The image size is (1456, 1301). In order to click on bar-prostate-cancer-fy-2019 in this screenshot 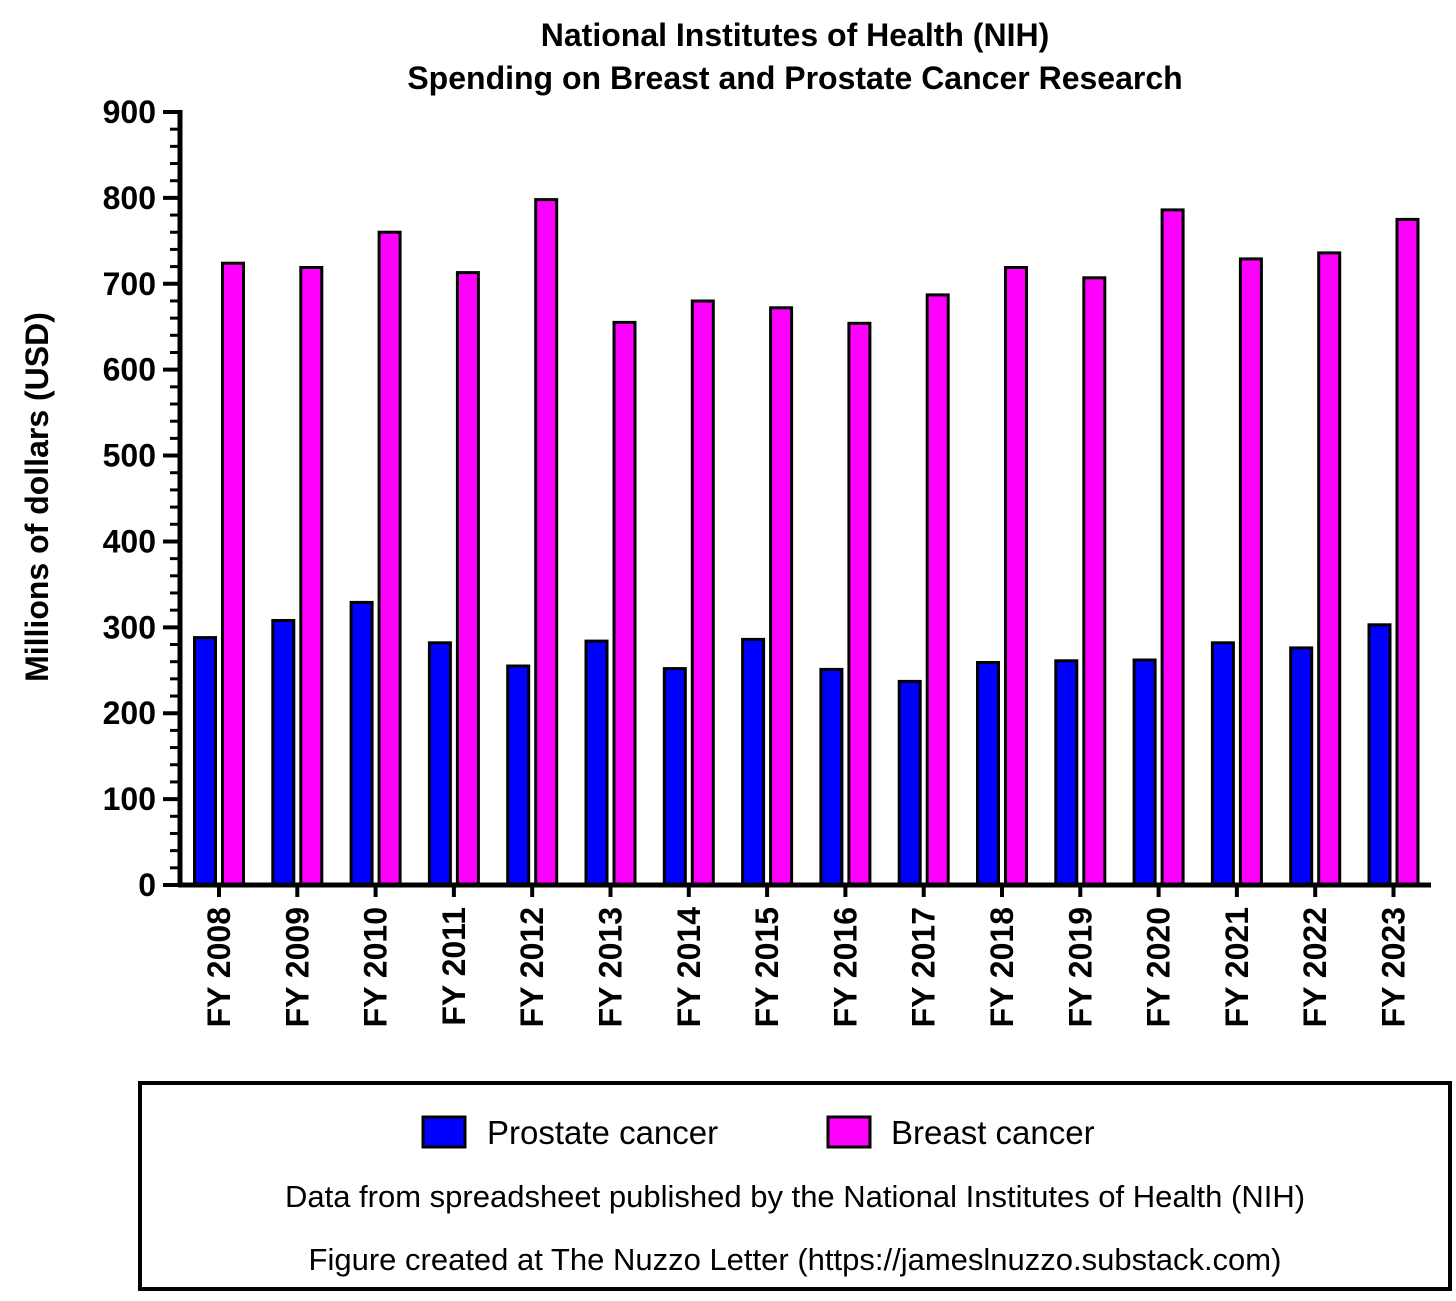, I will do `click(1066, 773)`.